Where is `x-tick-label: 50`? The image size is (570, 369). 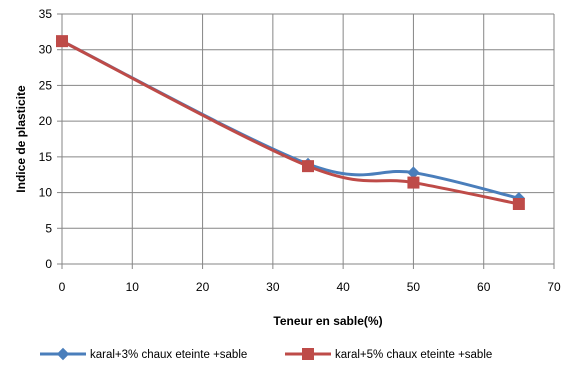
x-tick-label: 50 is located at coordinates (414, 287).